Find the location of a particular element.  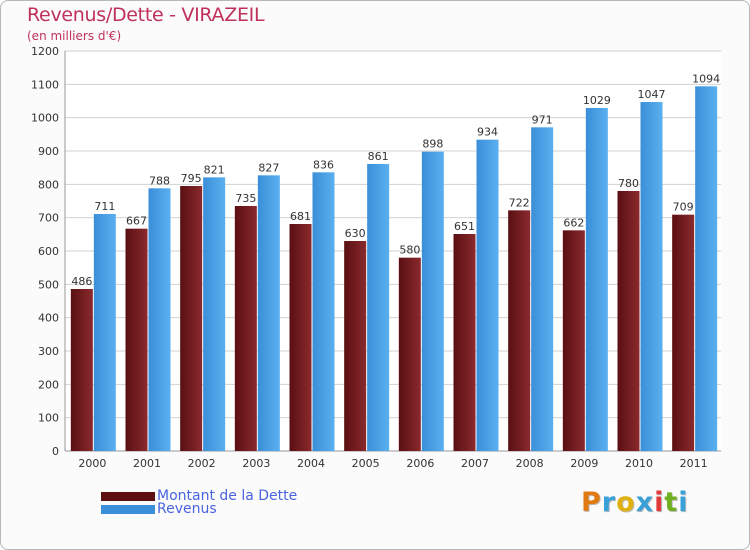

data-label: 735 is located at coordinates (245, 198).